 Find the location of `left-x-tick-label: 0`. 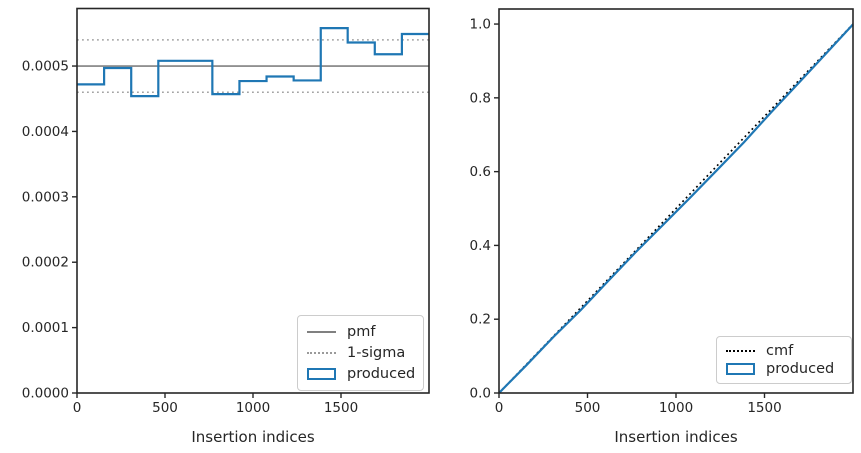

left-x-tick-label: 0 is located at coordinates (77, 408).